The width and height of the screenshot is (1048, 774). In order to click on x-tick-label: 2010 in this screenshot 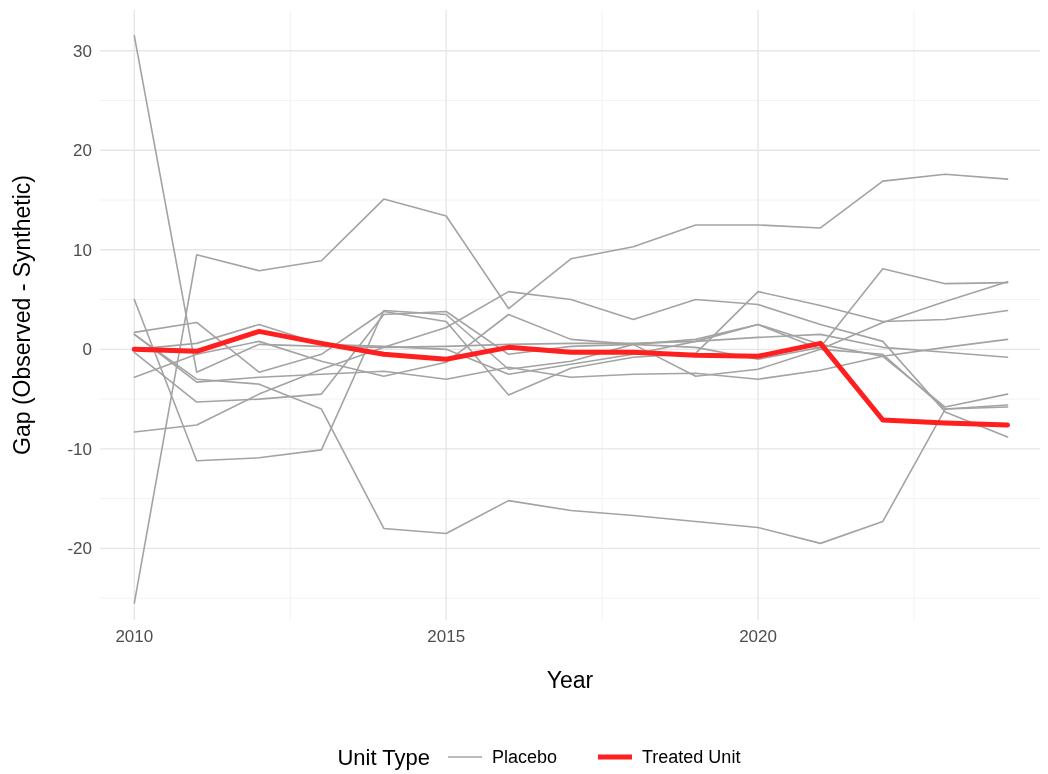, I will do `click(134, 636)`.